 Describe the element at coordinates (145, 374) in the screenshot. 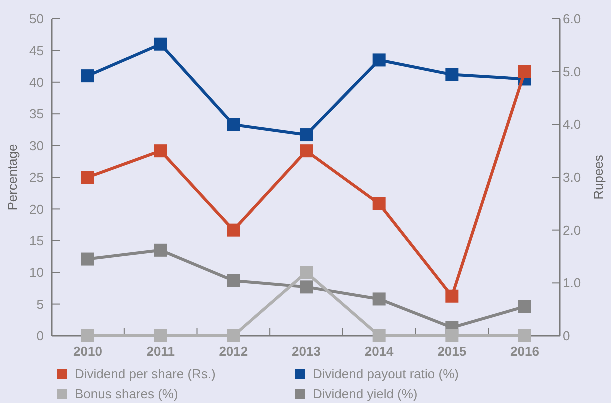

I see `legend-label: Dividend per share (Rs.)` at that location.